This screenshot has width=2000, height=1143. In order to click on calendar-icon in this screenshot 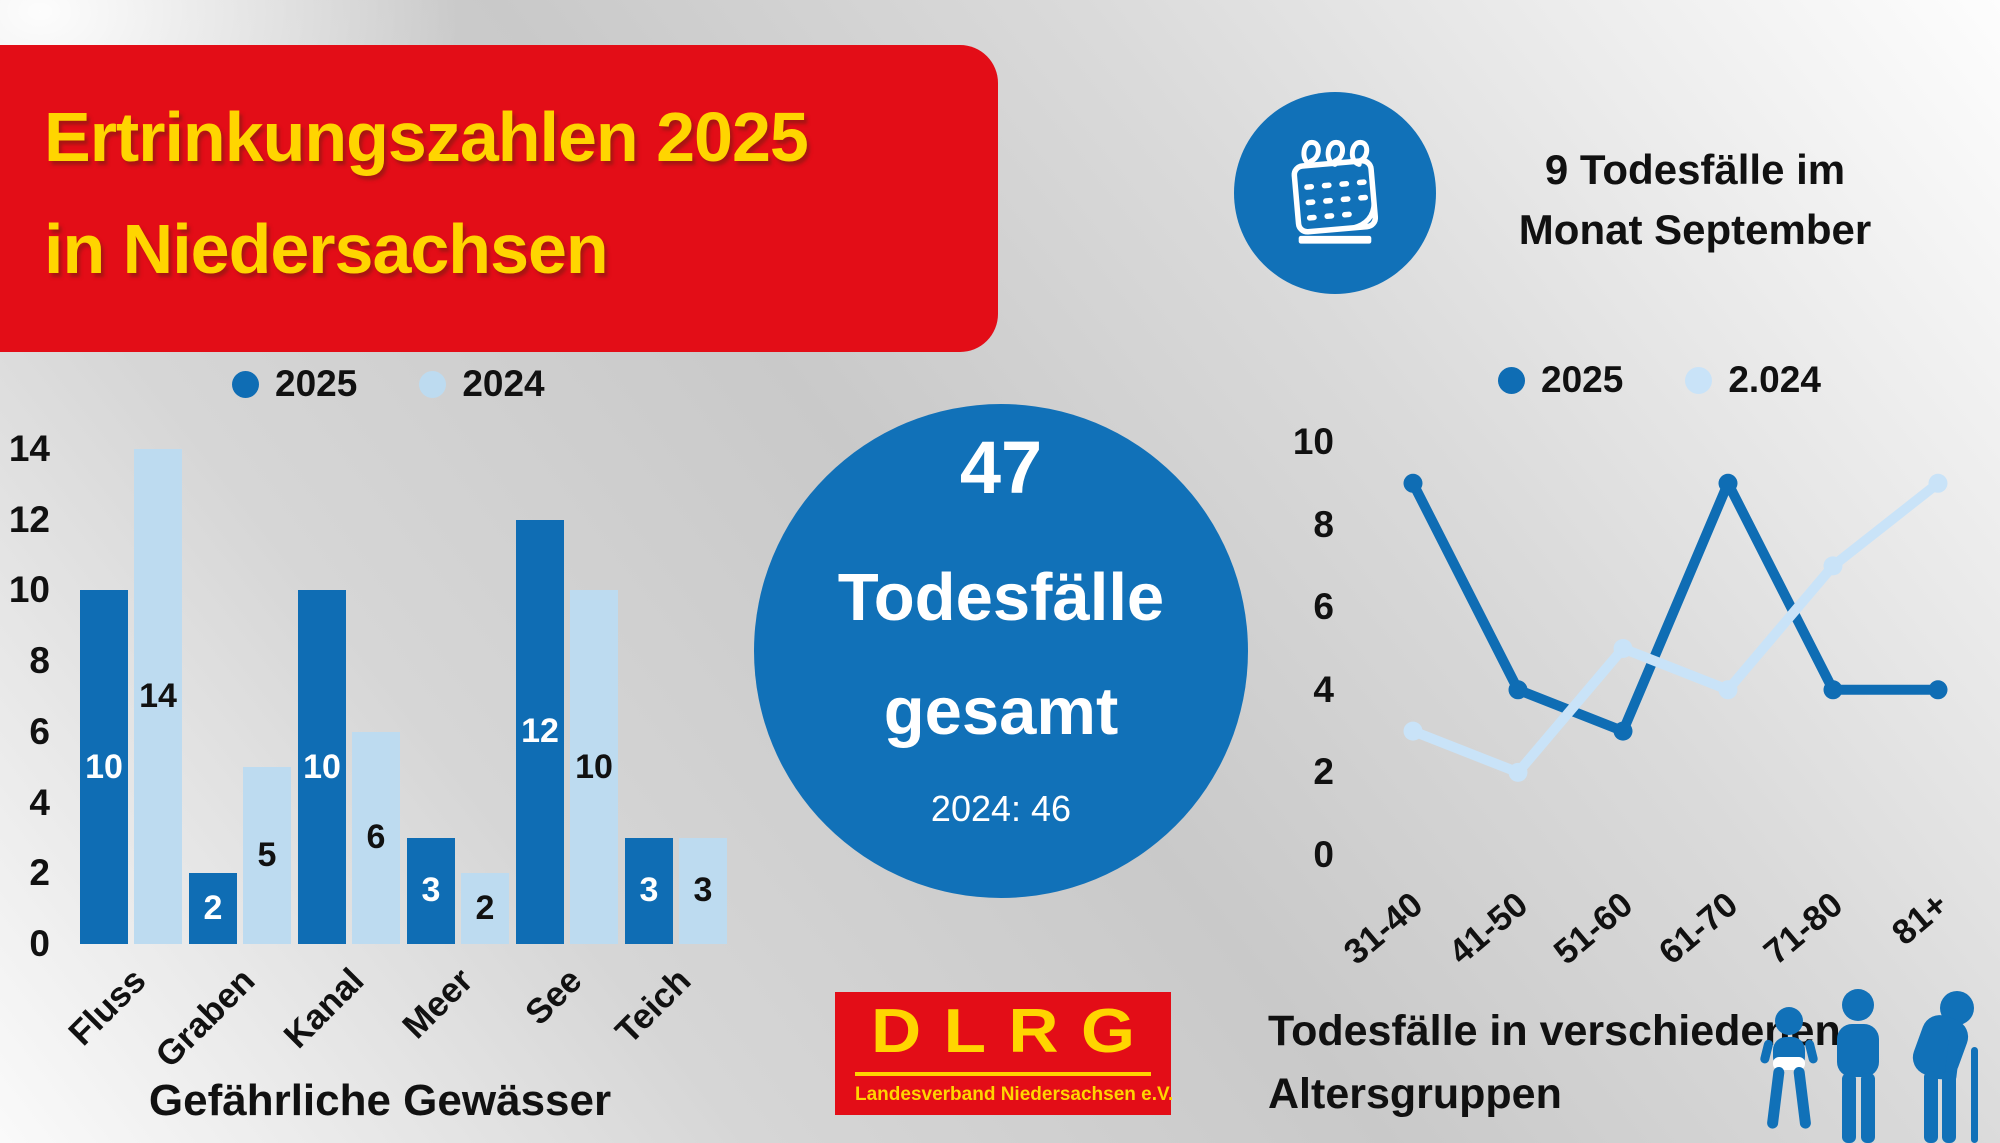, I will do `click(1335, 191)`.